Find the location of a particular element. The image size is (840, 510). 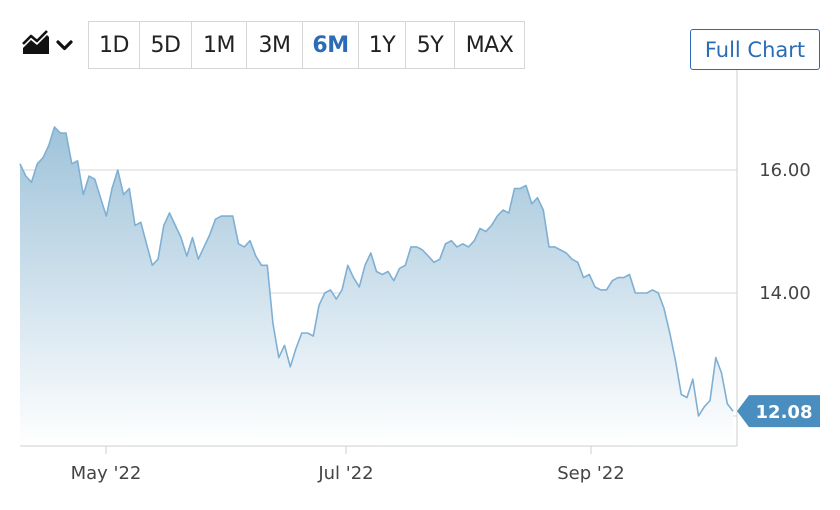

range-selector: 1D 5D 1M 3M 6M 1Y 5Y MAX is located at coordinates (306, 45).